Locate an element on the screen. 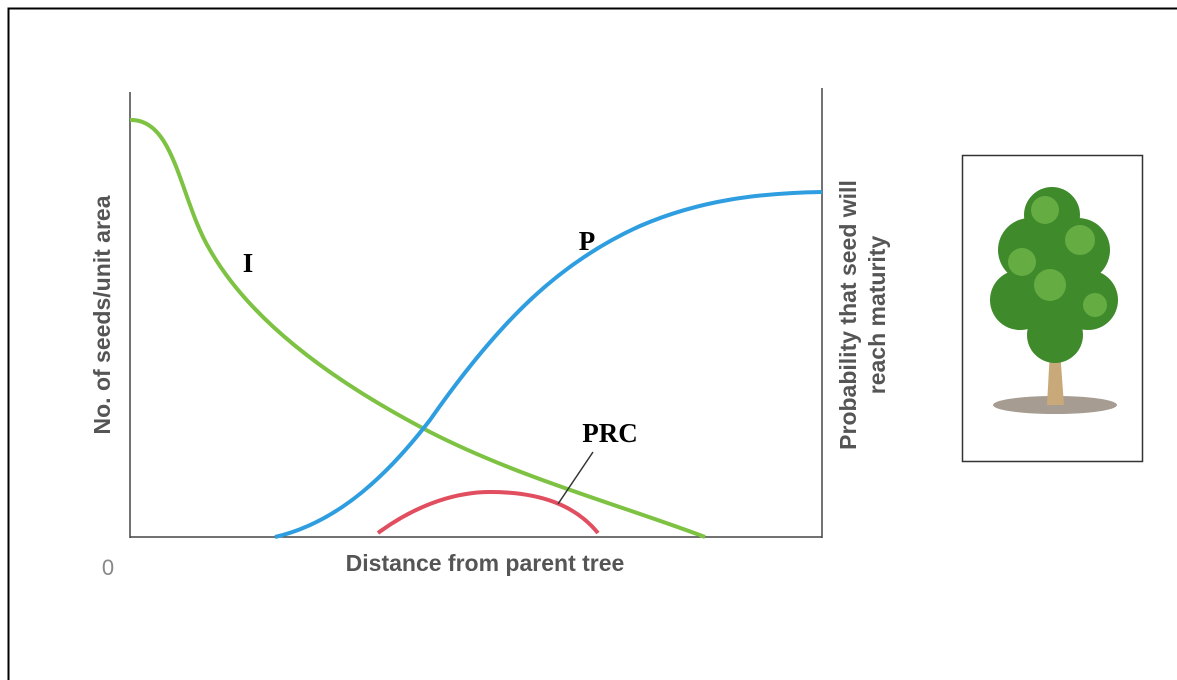 The image size is (1177, 680). tree-picture is located at coordinates (1052, 308).